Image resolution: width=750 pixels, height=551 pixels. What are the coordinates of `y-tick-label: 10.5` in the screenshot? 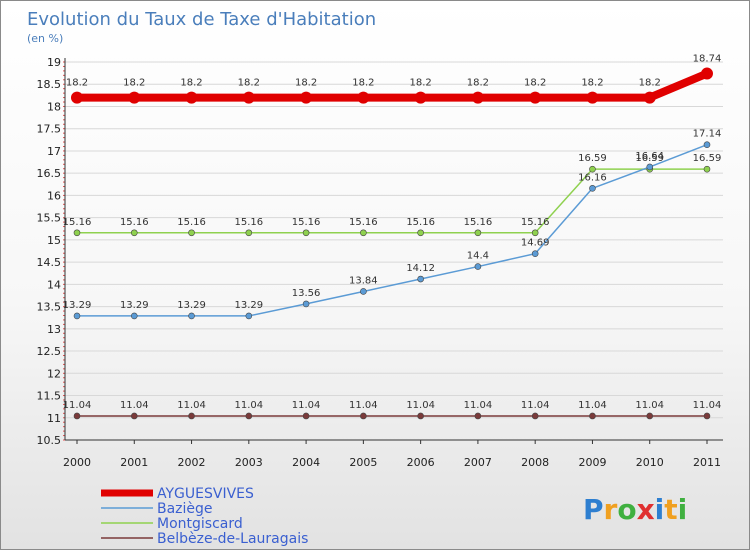 It's located at (49, 440).